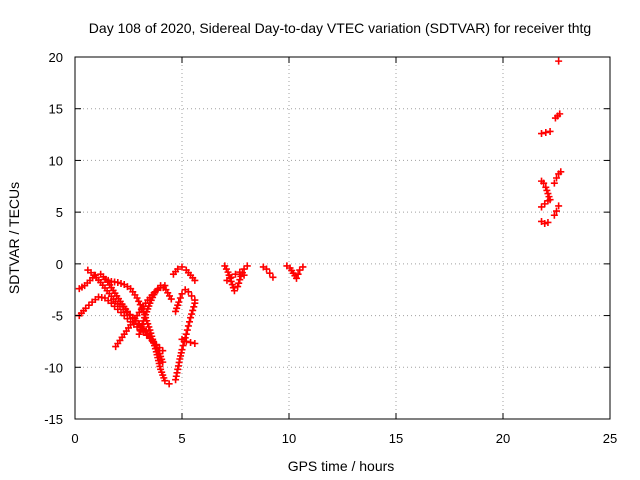  I want to click on y-tick-label: 0, so click(59, 264).